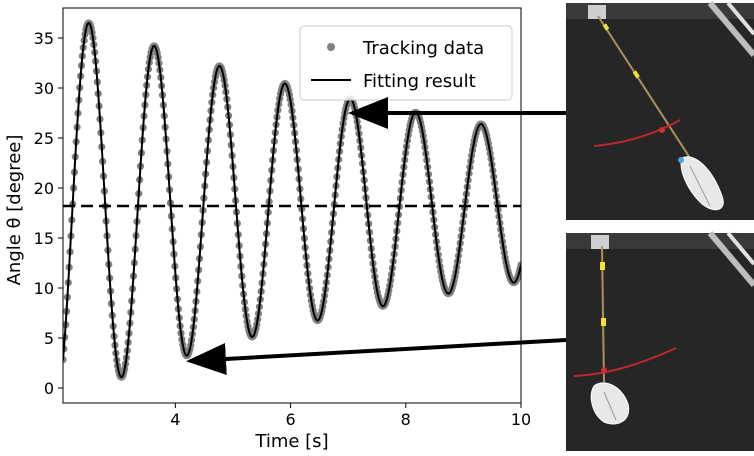  Describe the element at coordinates (423, 48) in the screenshot. I see `legend-label-tracking: Tracking data` at that location.